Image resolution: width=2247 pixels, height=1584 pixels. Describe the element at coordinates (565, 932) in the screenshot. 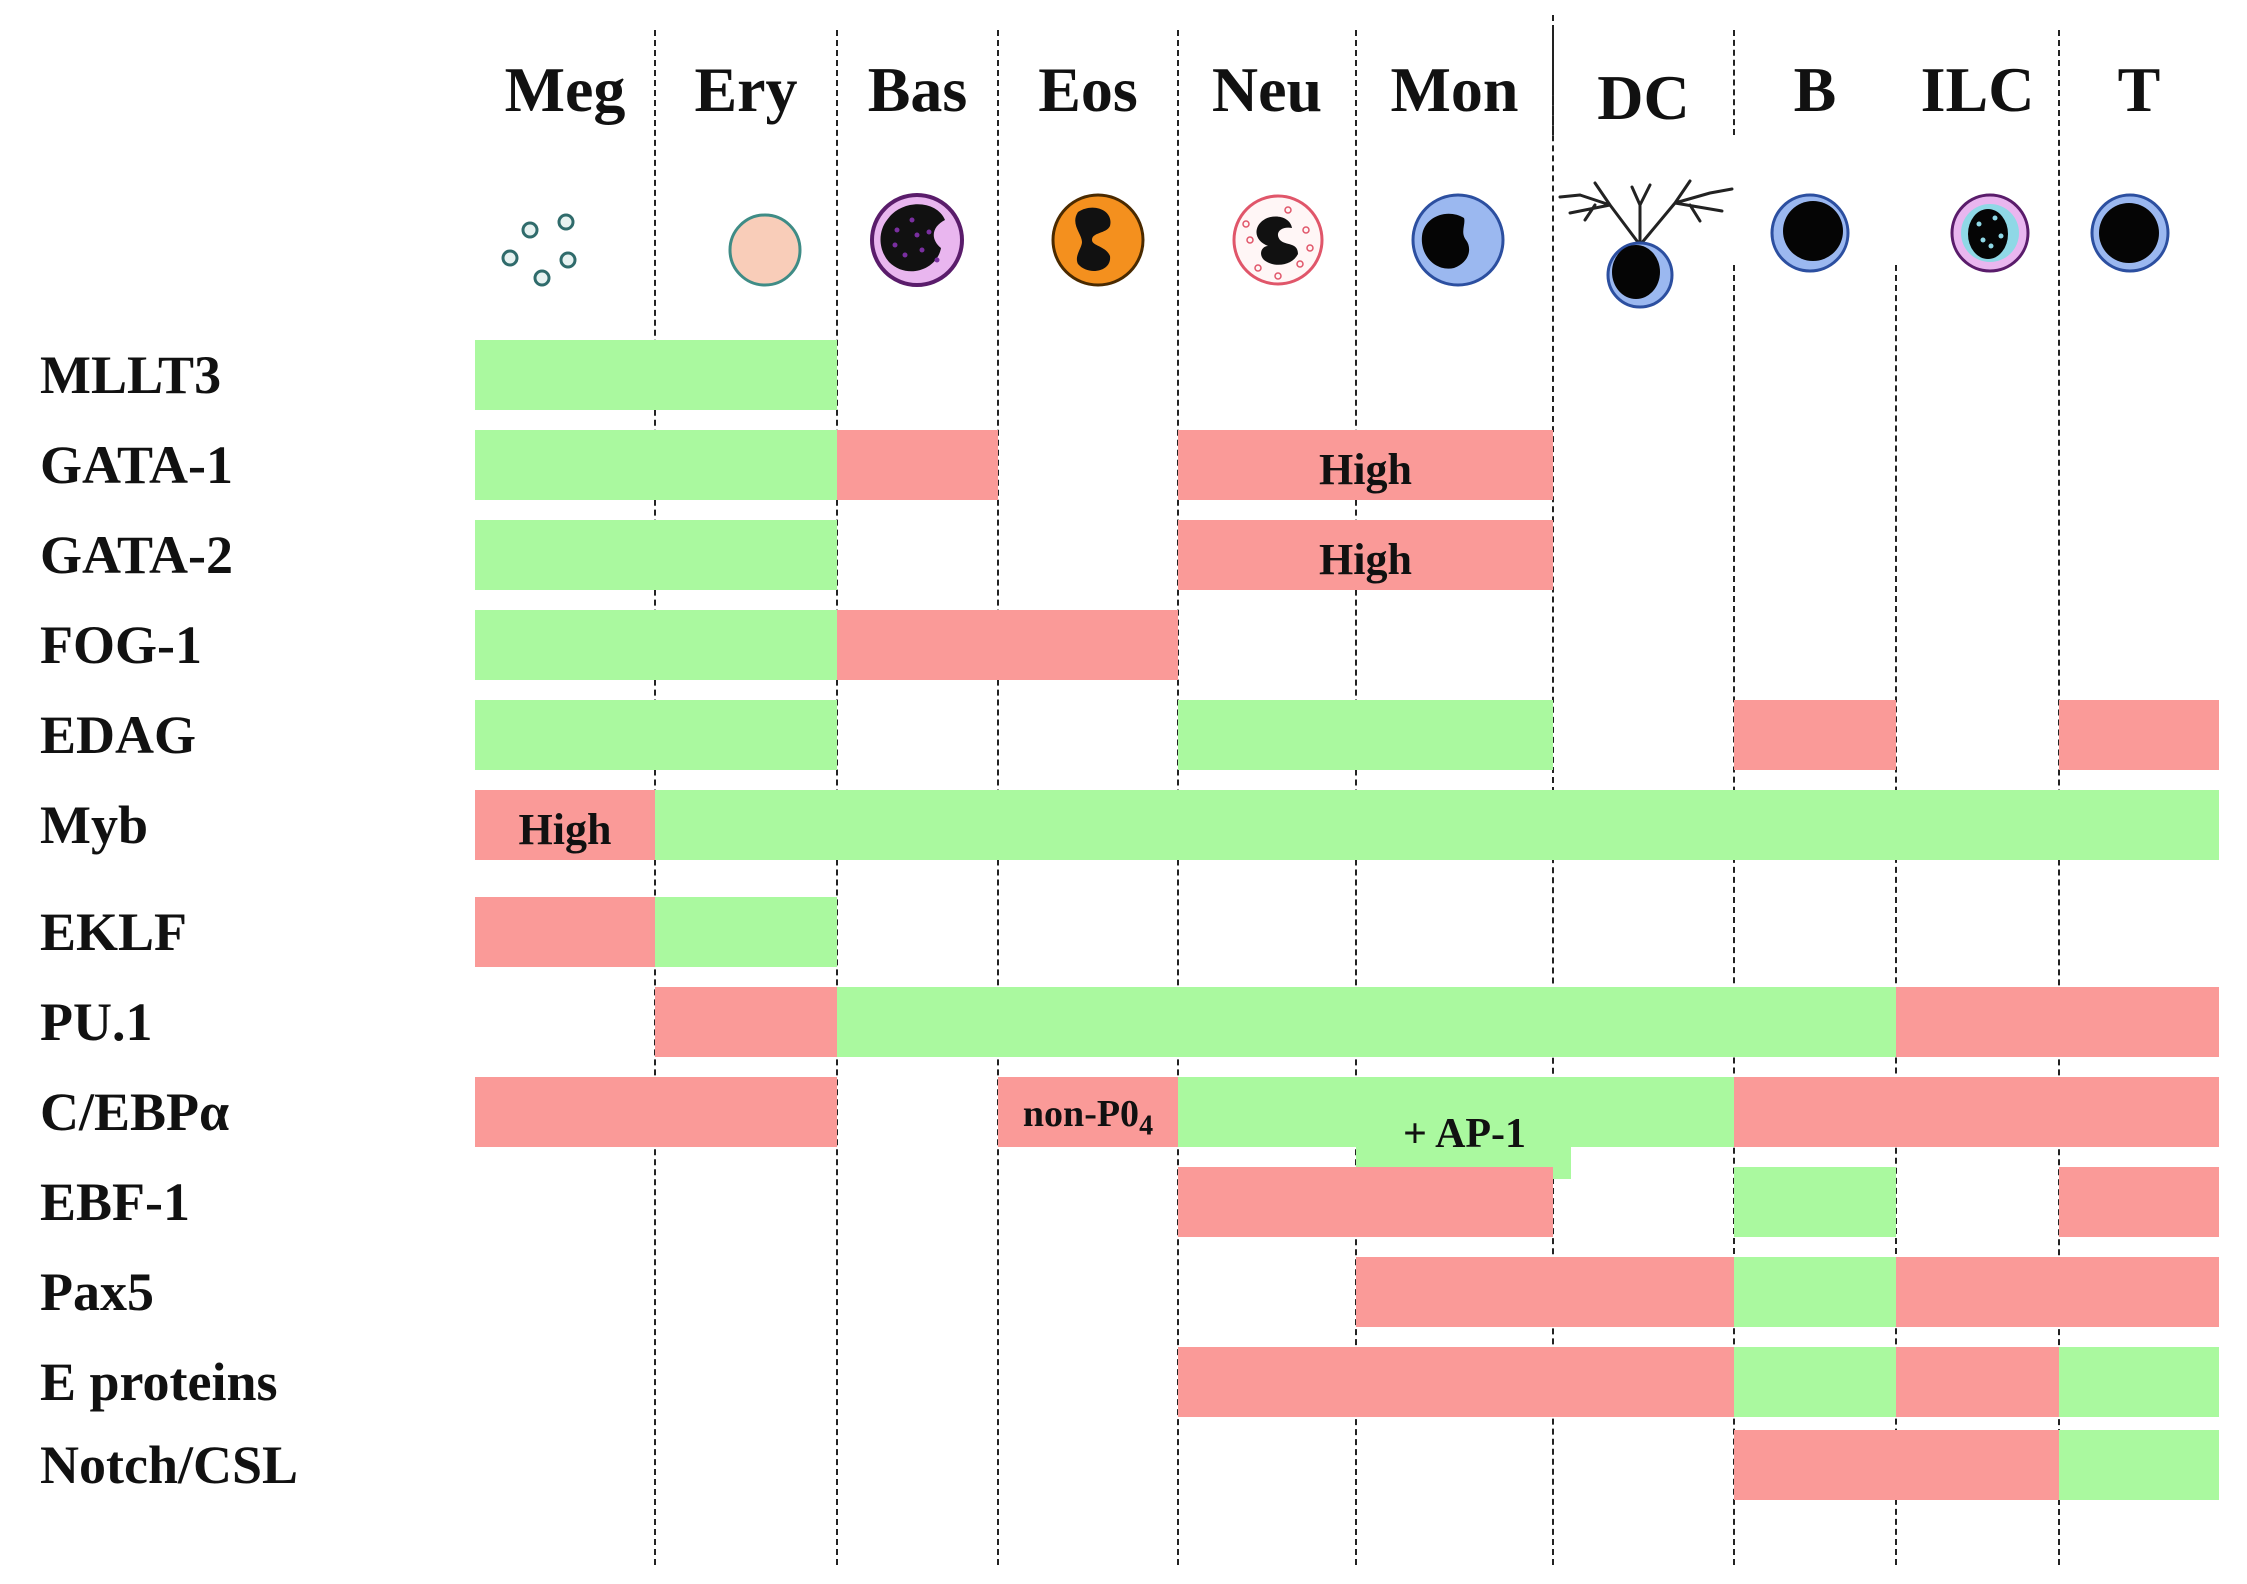

I see `bar-eklf-repressive` at that location.